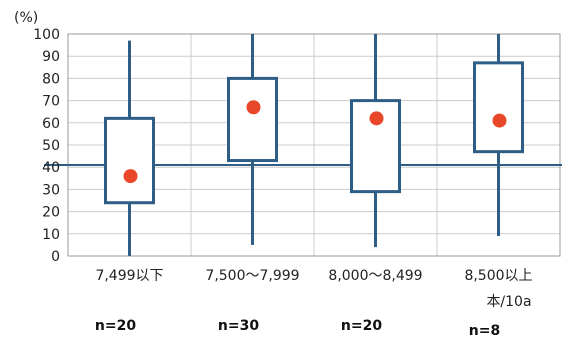 The width and height of the screenshot is (565, 341). I want to click on y-tick-label: 30, so click(51, 190).